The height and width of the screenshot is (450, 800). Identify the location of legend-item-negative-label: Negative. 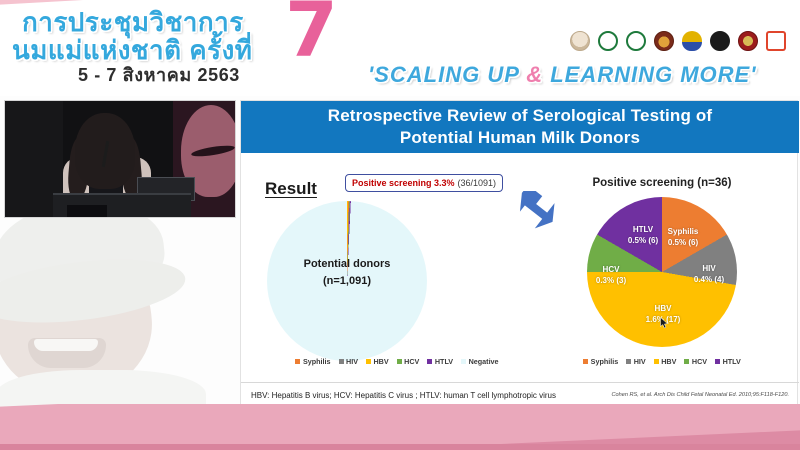
(483, 361).